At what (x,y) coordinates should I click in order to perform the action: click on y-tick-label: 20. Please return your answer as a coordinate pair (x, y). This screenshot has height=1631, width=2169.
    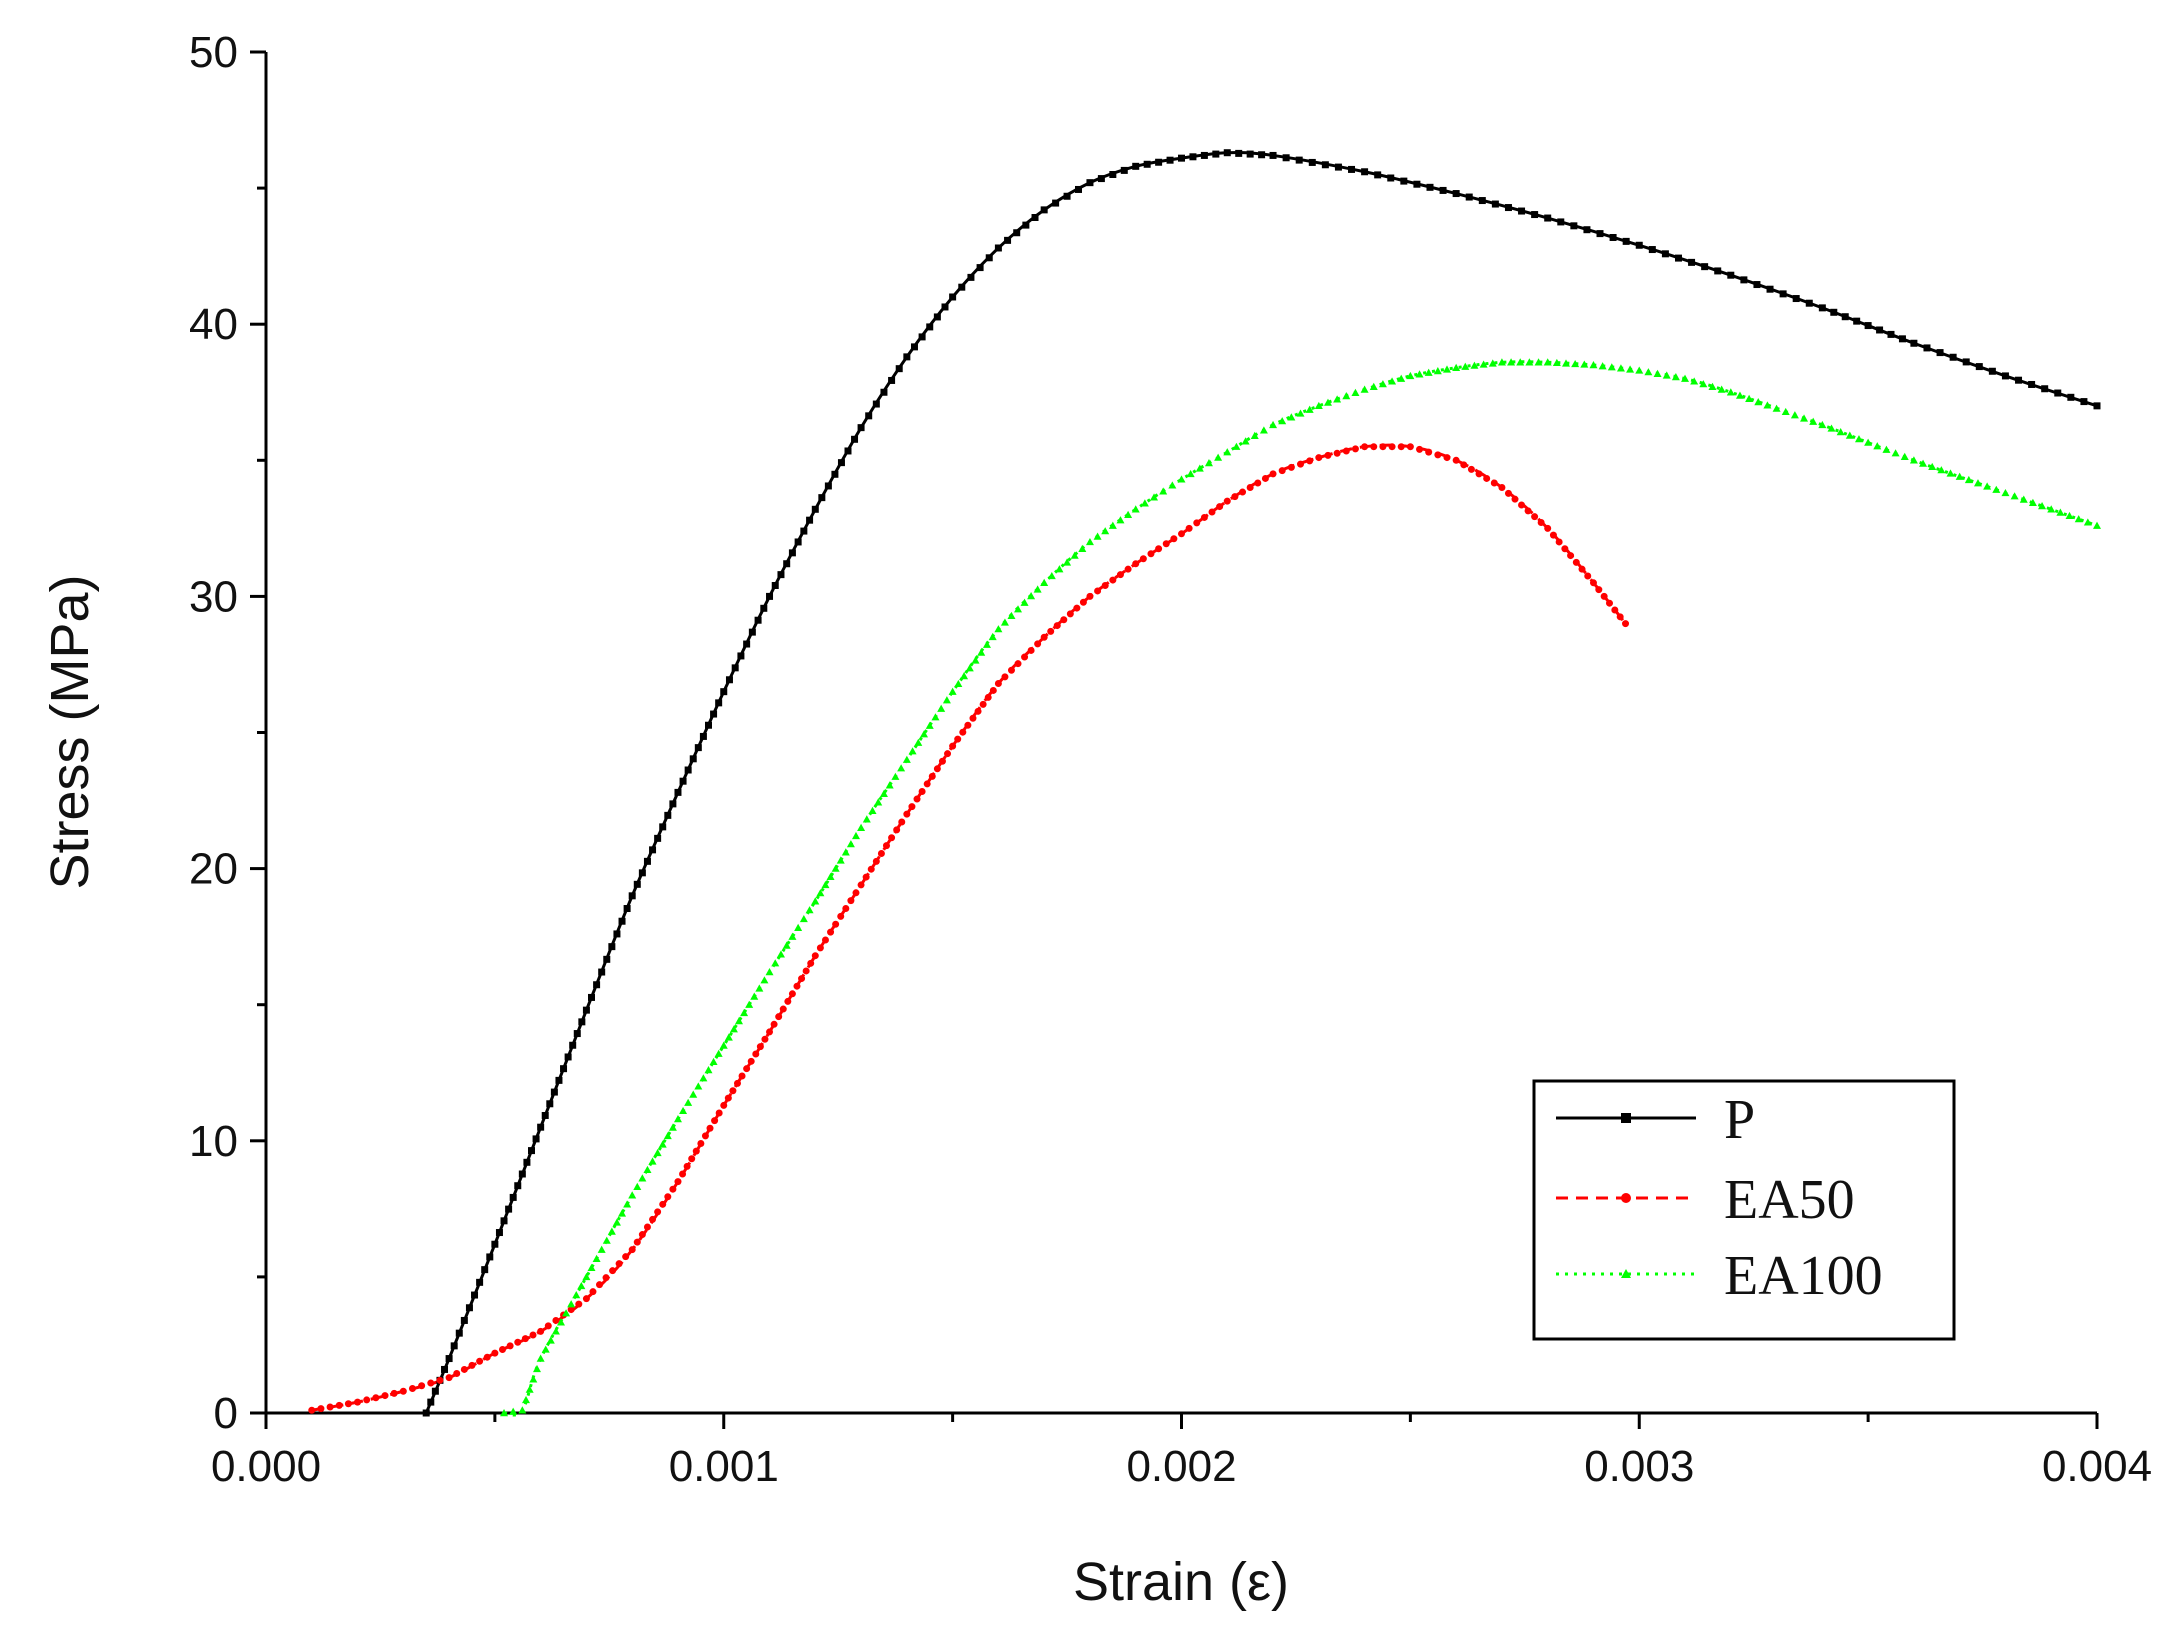
    Looking at the image, I should click on (213, 869).